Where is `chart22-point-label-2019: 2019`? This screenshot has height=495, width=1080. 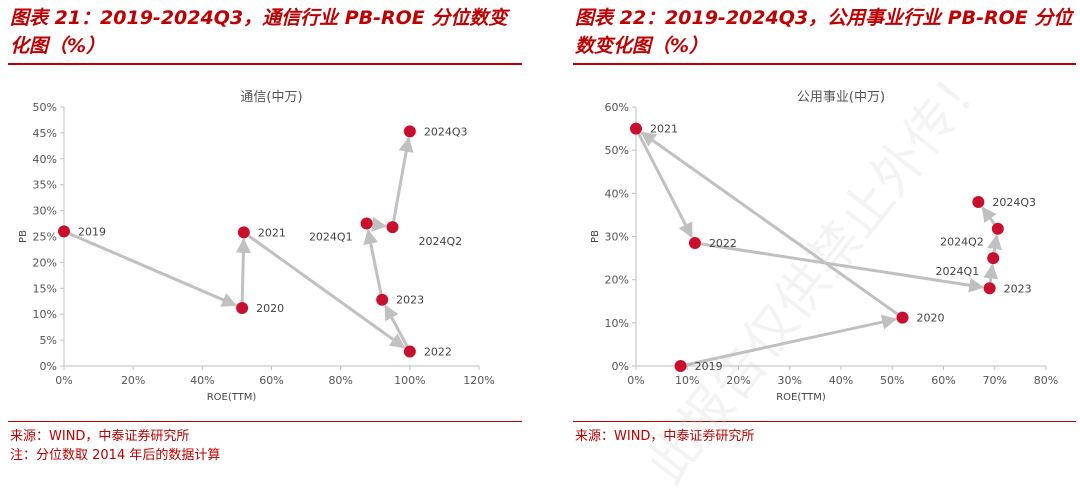
chart22-point-label-2019: 2019 is located at coordinates (709, 366).